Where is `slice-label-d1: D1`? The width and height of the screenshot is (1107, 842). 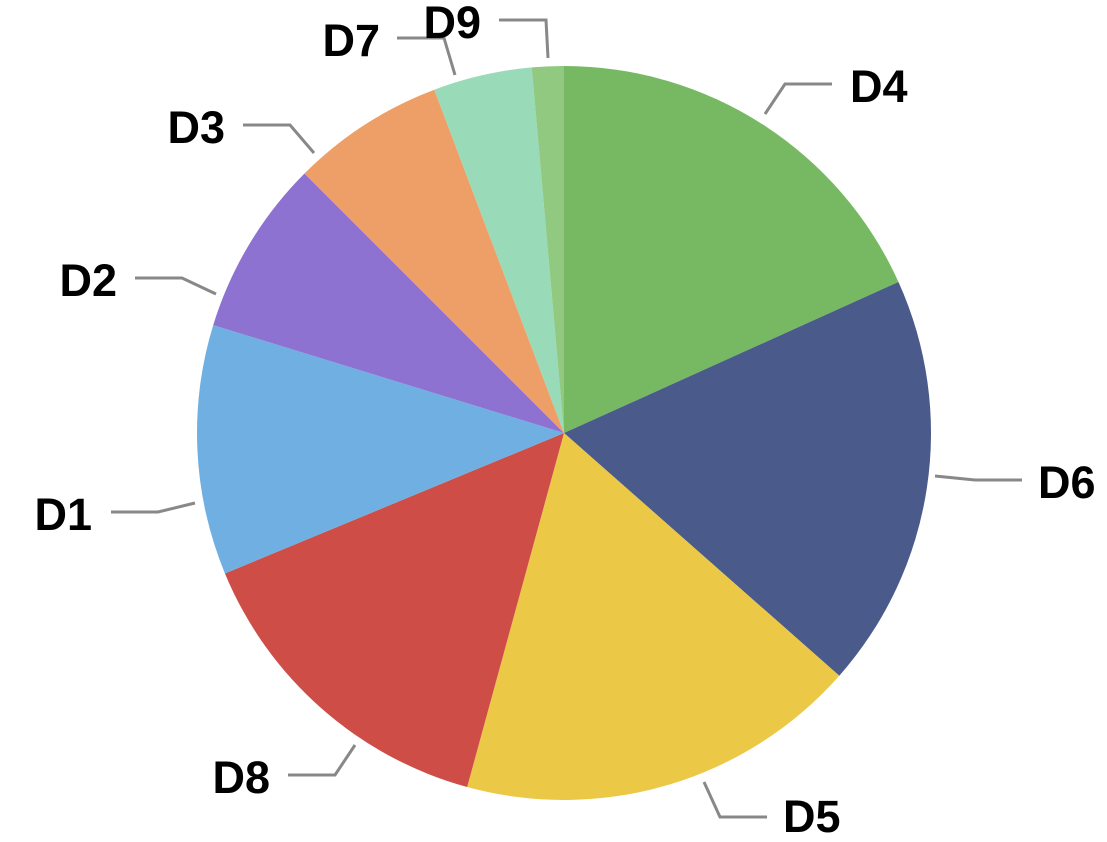
slice-label-d1: D1 is located at coordinates (63, 514).